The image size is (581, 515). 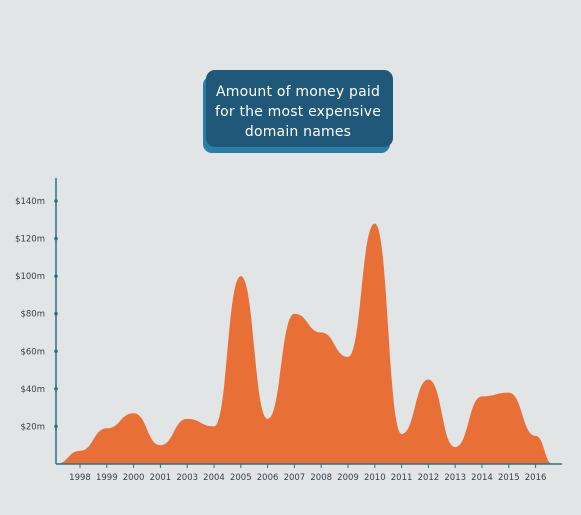 I want to click on x-tick-label: 2007, so click(x=295, y=478).